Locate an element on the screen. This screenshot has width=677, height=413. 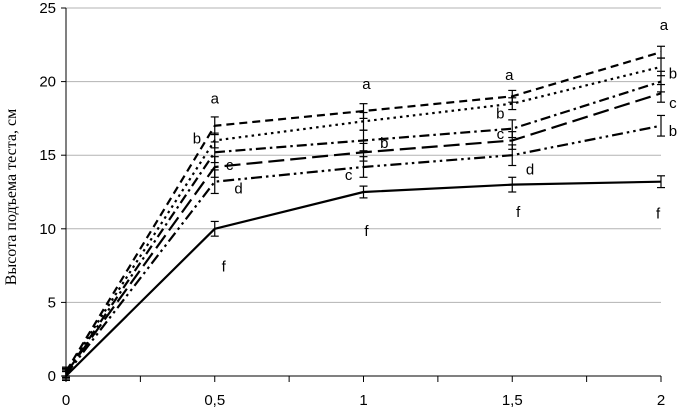
x-tick-label: 0 is located at coordinates (66, 400).